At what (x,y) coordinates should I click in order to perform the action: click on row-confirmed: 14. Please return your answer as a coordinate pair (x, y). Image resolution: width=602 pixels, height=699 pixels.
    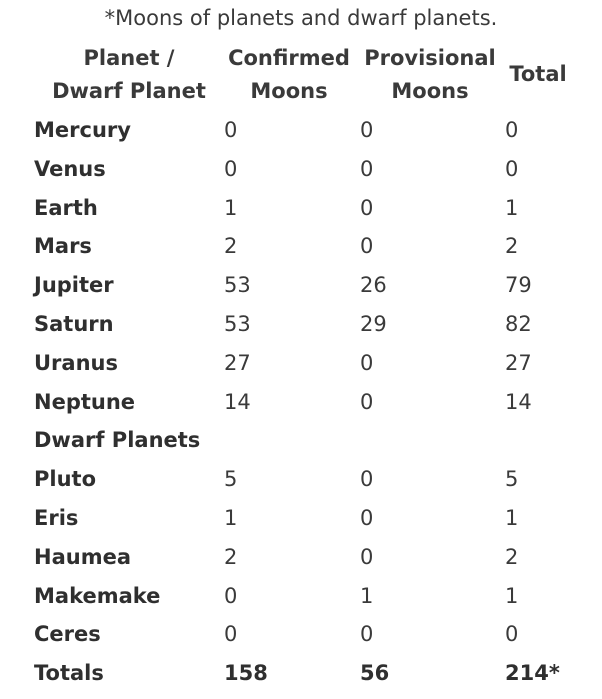
    Looking at the image, I should click on (237, 402).